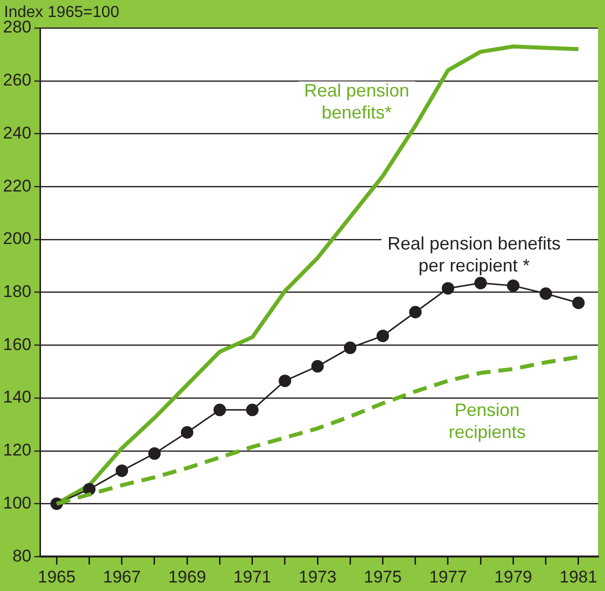 The width and height of the screenshot is (605, 591). What do you see at coordinates (17, 80) in the screenshot?
I see `y-tick-label: 260` at bounding box center [17, 80].